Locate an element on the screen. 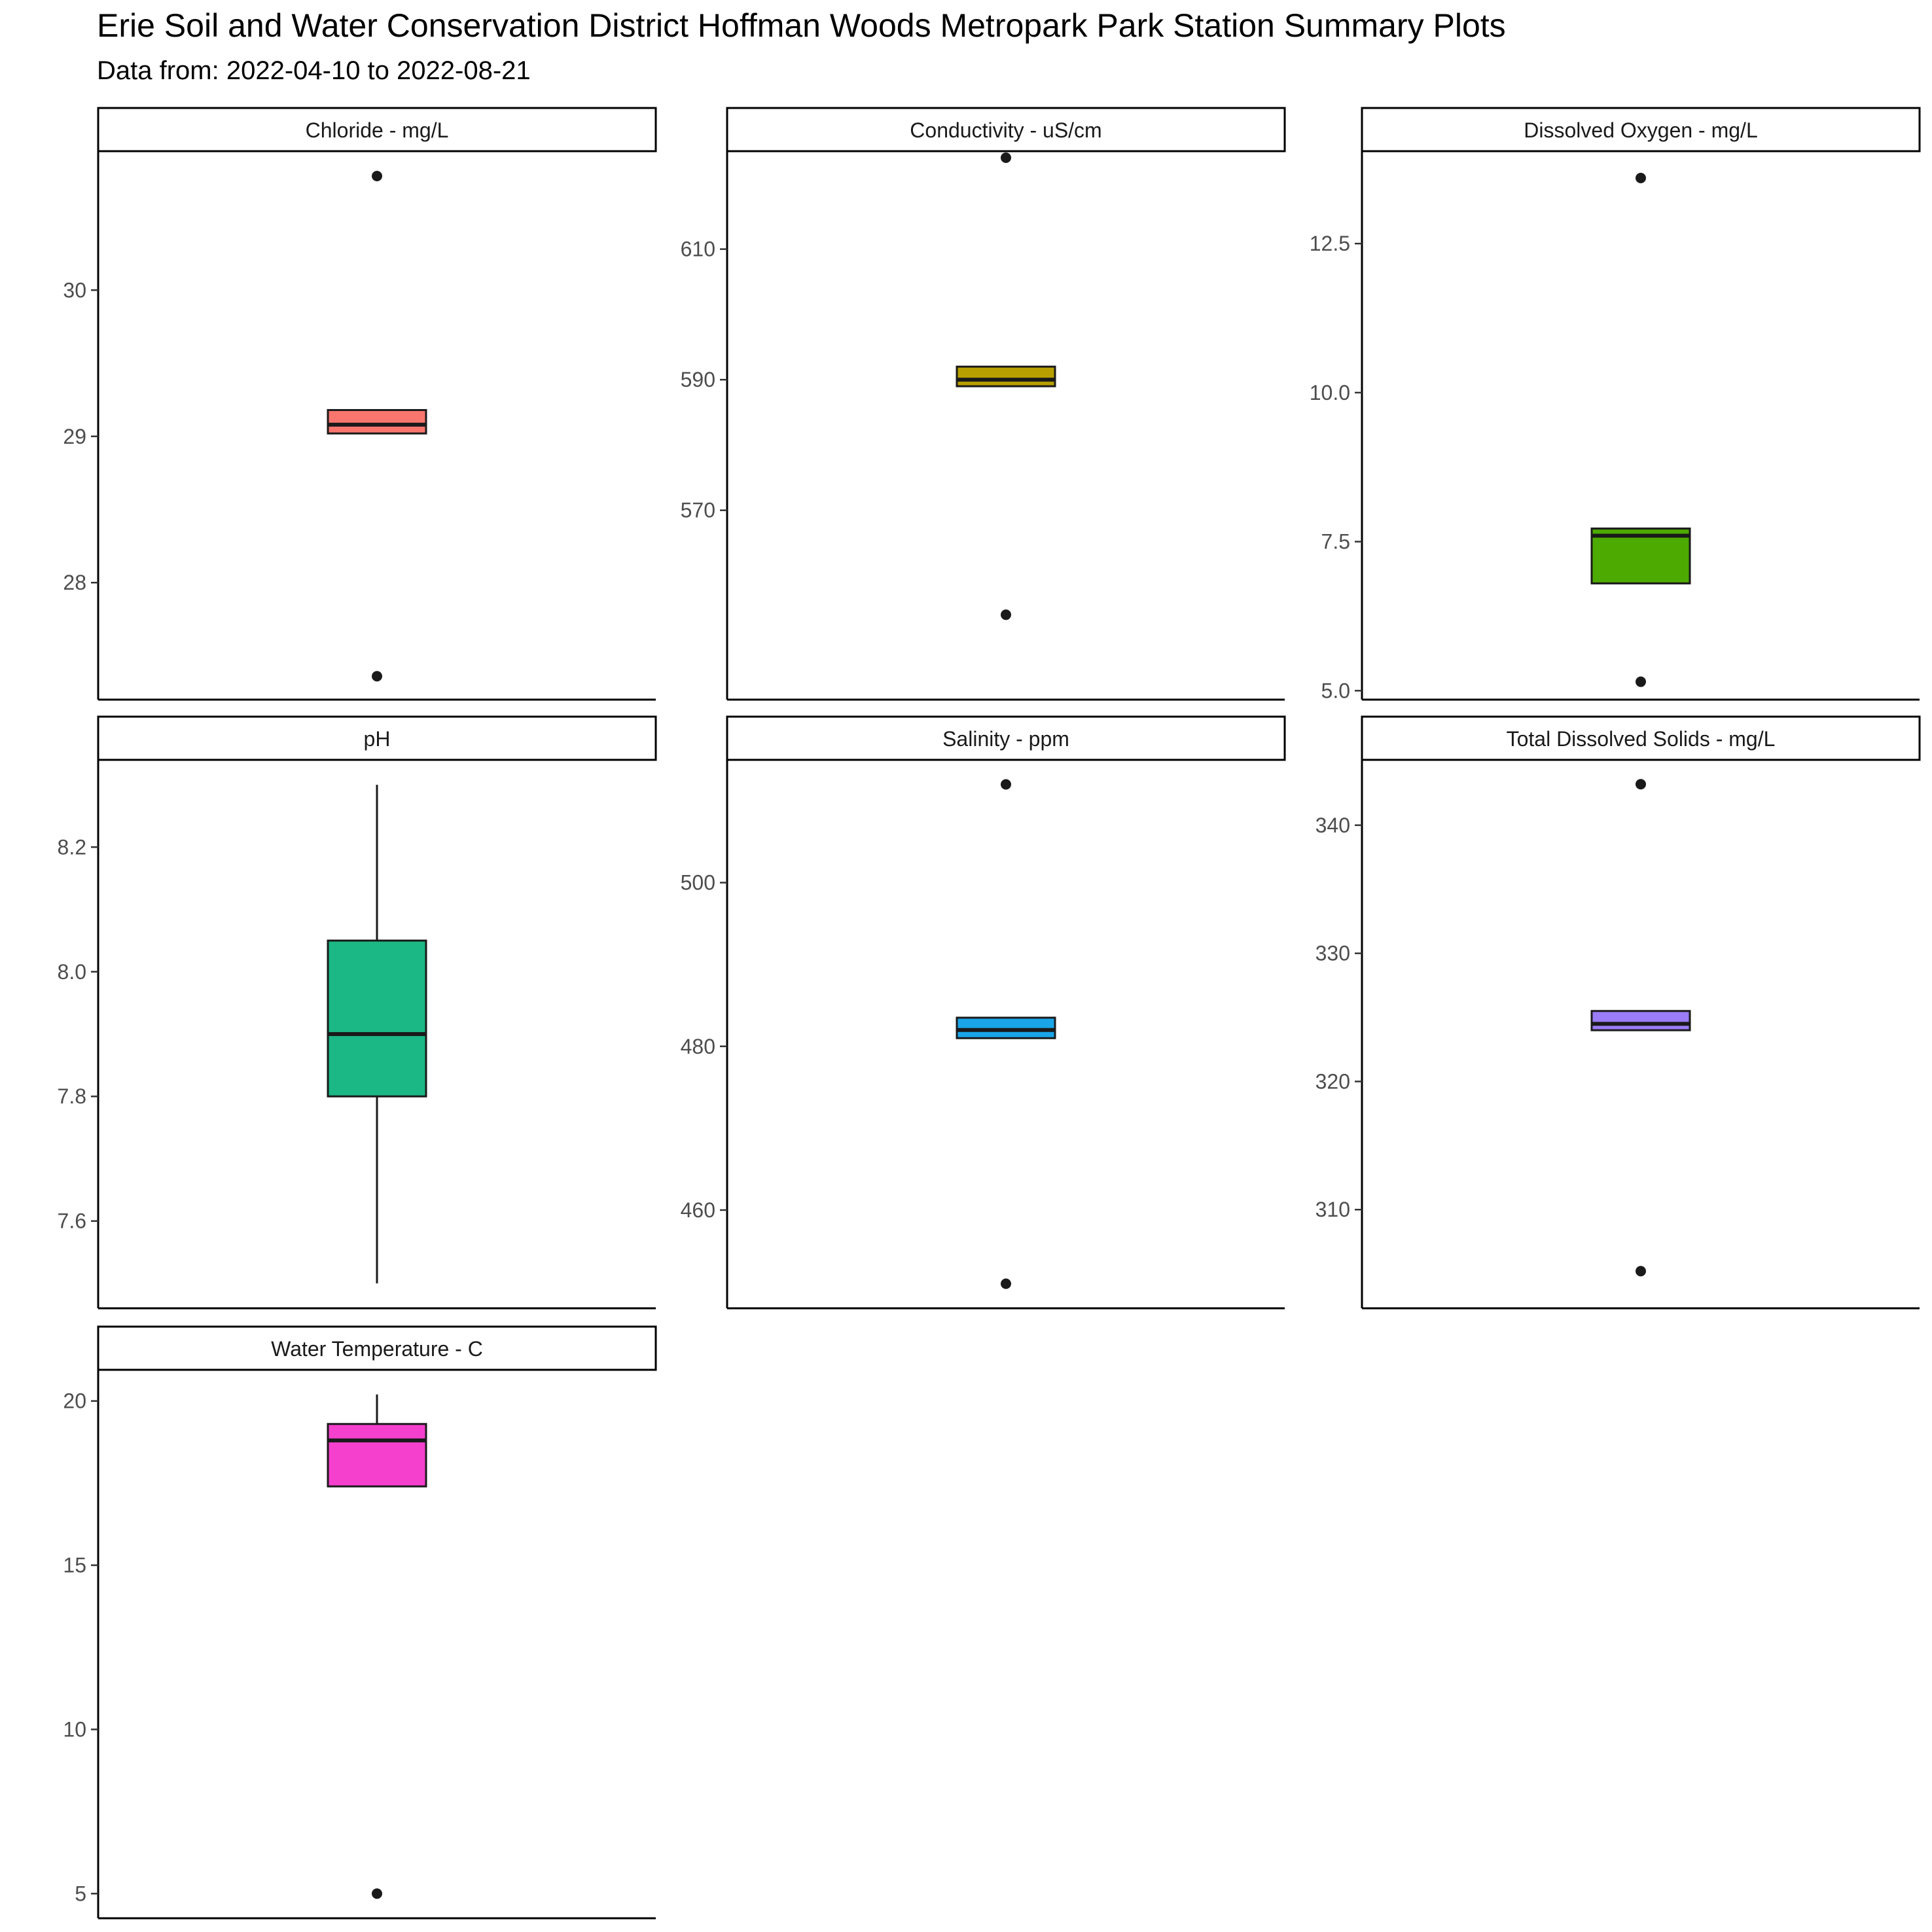 The height and width of the screenshot is (1932, 1932). facet-strip-label: Salinity - ppm is located at coordinates (1005, 739).